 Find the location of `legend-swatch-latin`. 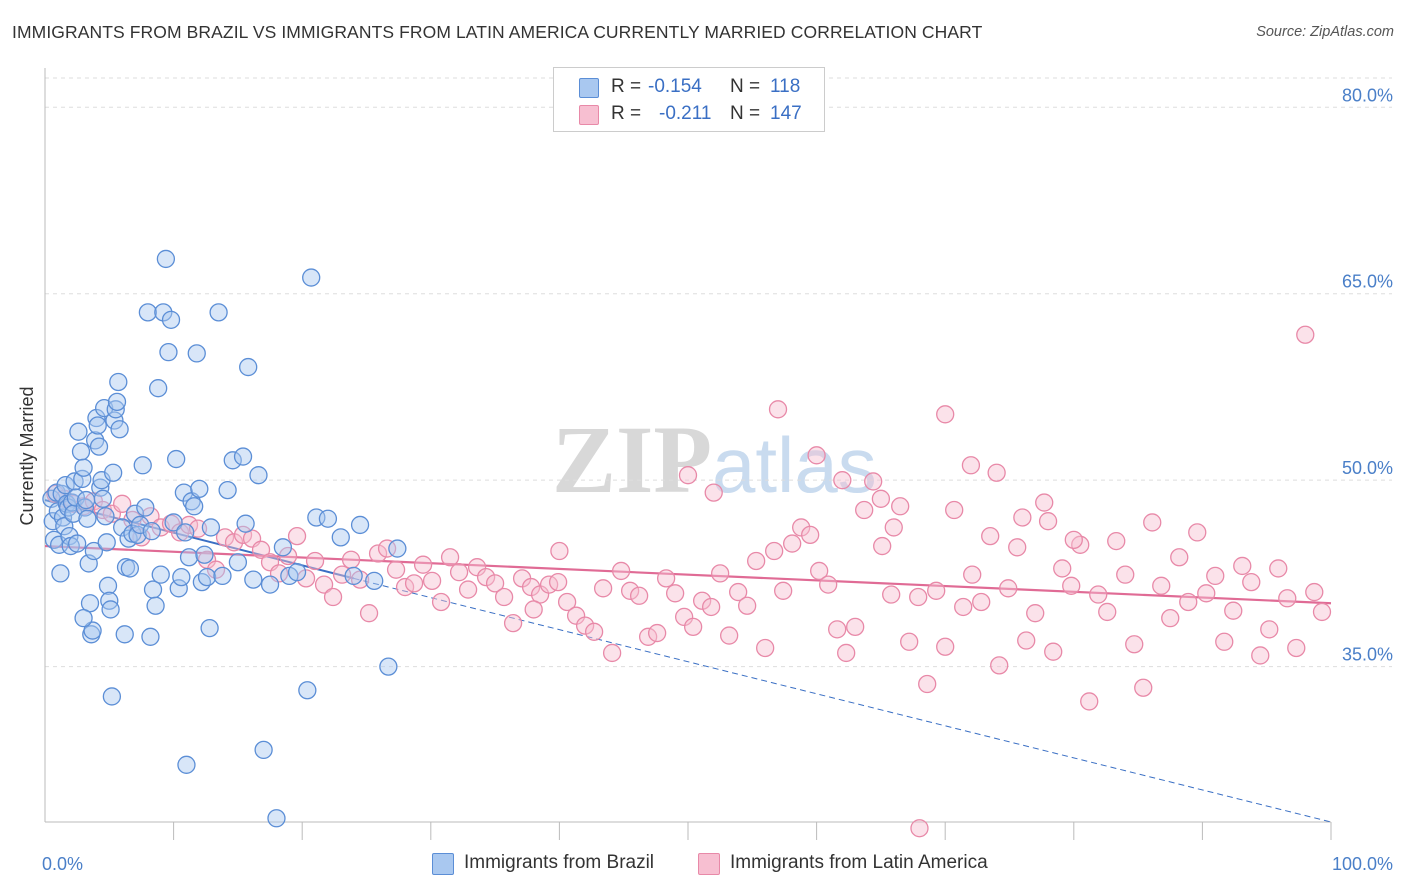

legend-swatch-latin is located at coordinates (589, 115).